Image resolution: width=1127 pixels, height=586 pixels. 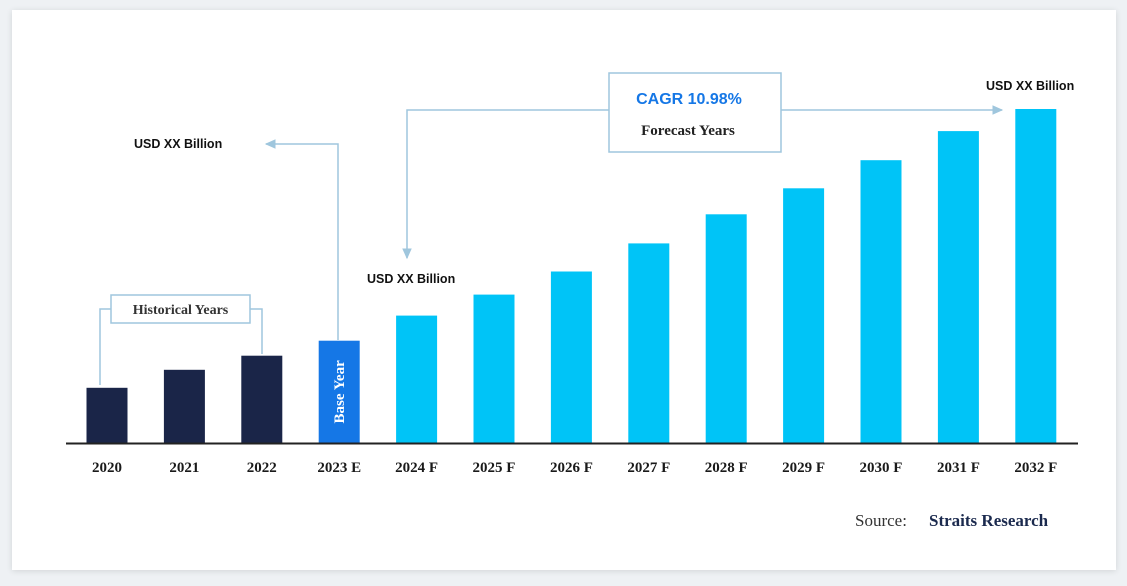 I want to click on bar-2027-f, so click(x=649, y=343).